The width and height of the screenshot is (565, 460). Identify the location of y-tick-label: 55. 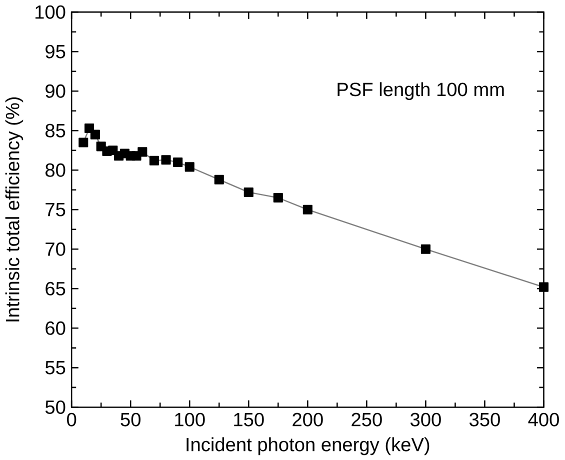
(55, 367).